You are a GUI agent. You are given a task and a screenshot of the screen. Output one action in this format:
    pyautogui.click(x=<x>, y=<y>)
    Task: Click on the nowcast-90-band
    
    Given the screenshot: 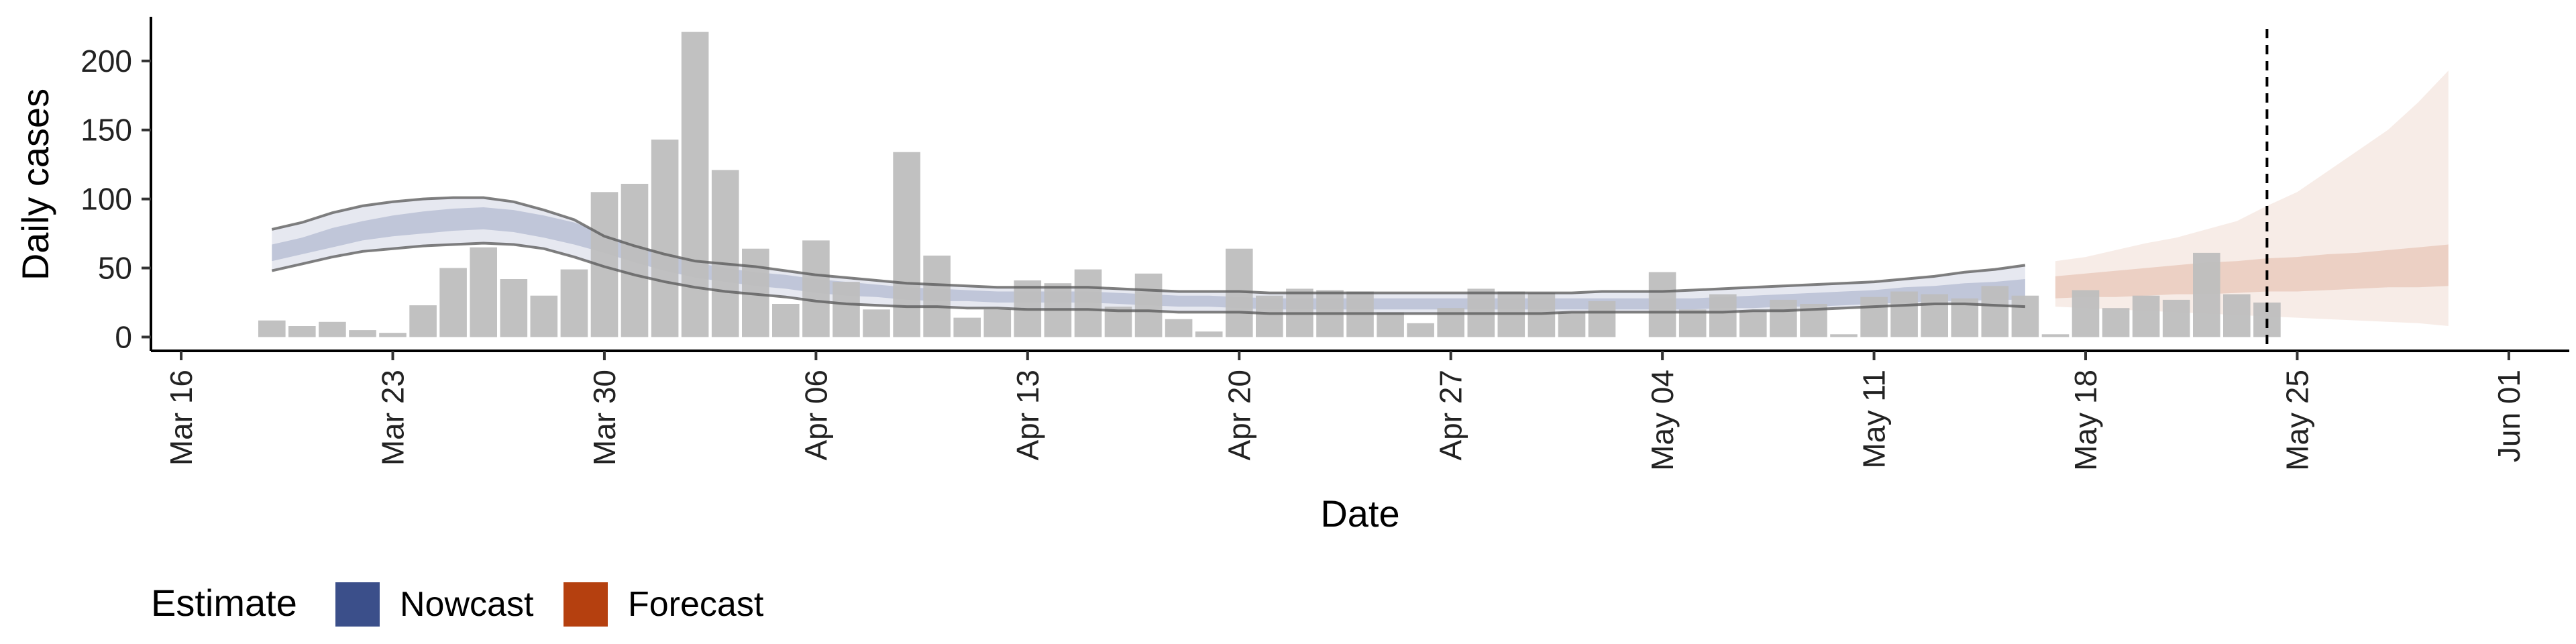 What is the action you would take?
    pyautogui.click(x=1148, y=255)
    